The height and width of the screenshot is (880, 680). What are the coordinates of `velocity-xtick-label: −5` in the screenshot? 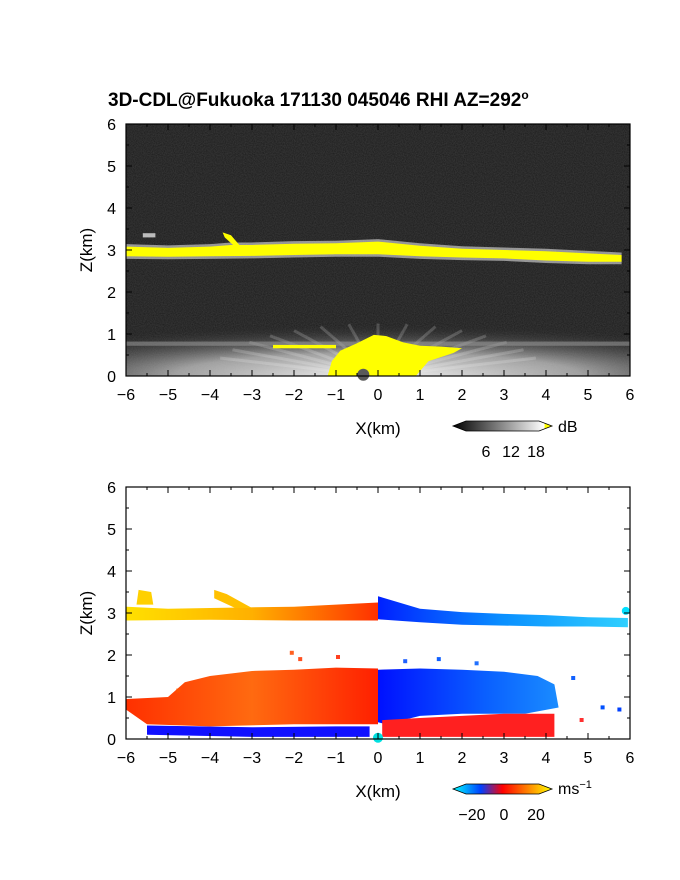 It's located at (168, 758).